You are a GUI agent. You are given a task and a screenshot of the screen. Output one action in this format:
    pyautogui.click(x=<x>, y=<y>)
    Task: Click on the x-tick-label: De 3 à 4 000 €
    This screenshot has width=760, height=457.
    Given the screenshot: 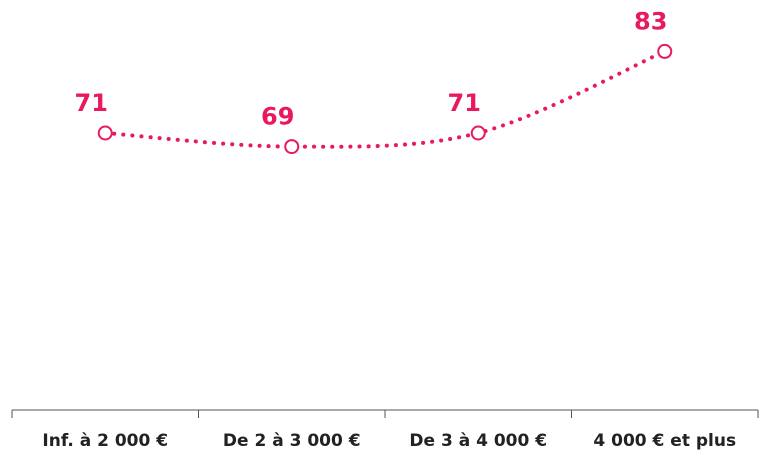 What is the action you would take?
    pyautogui.click(x=478, y=441)
    